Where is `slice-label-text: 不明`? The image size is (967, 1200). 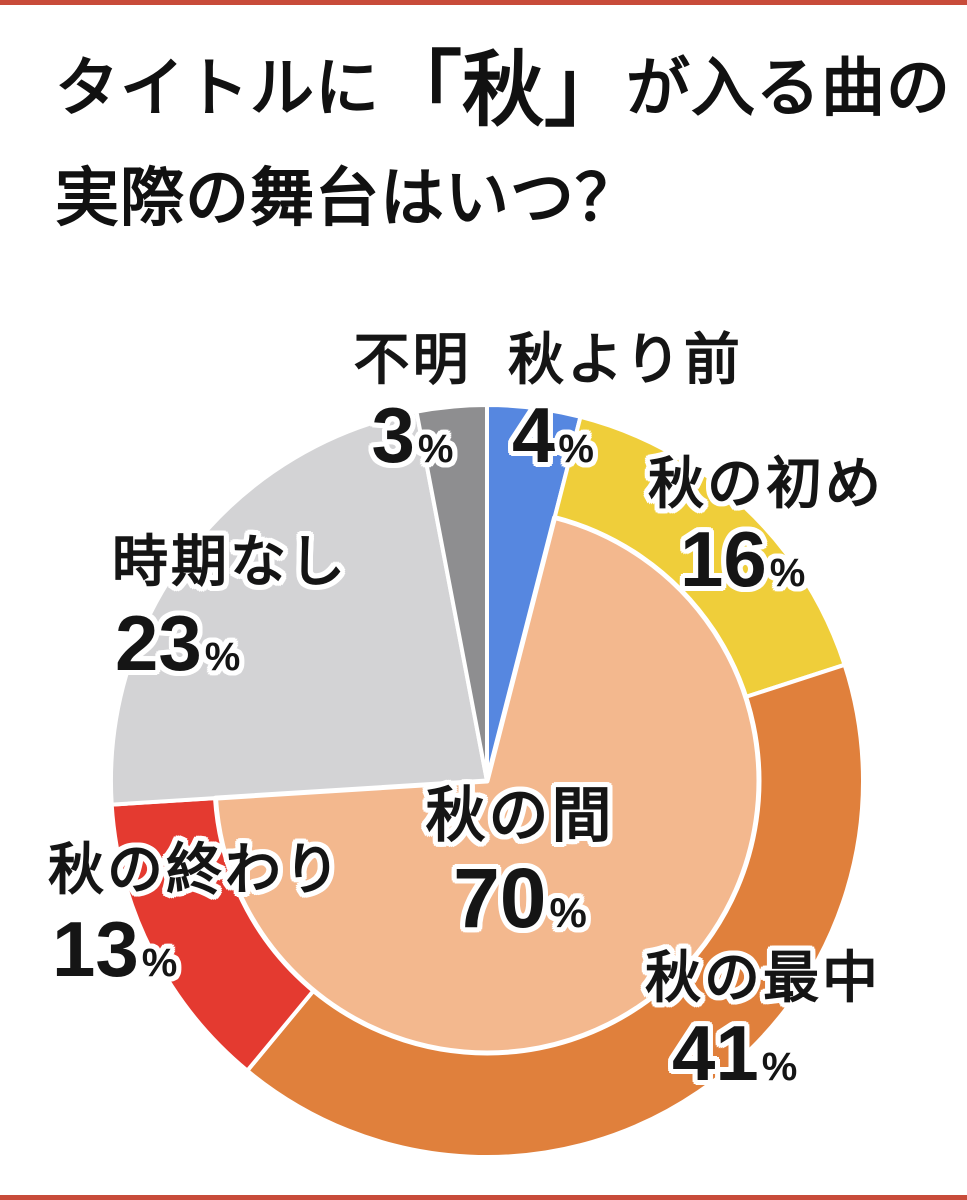
slice-label-text: 不明 is located at coordinates (412, 359).